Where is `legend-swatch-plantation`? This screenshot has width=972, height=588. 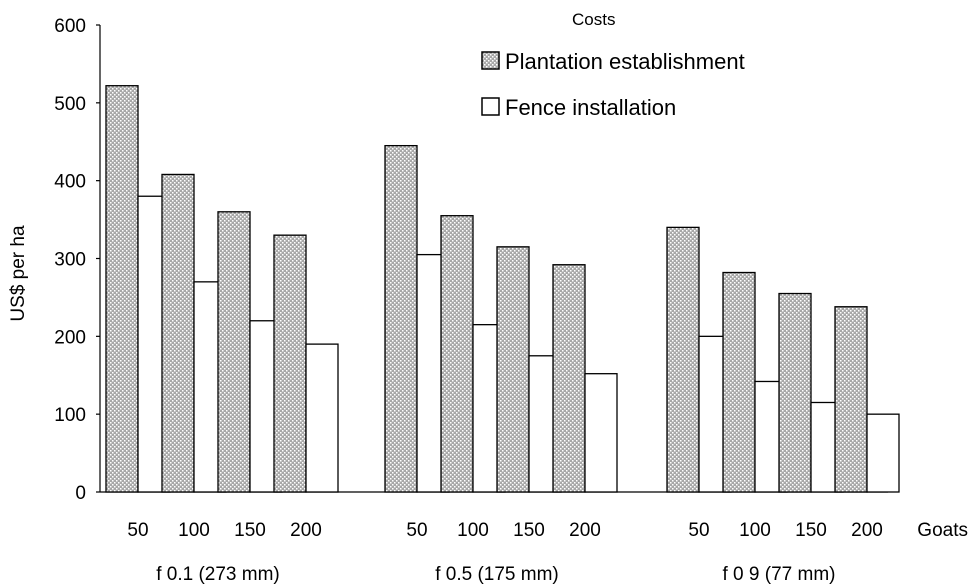 legend-swatch-plantation is located at coordinates (490, 60).